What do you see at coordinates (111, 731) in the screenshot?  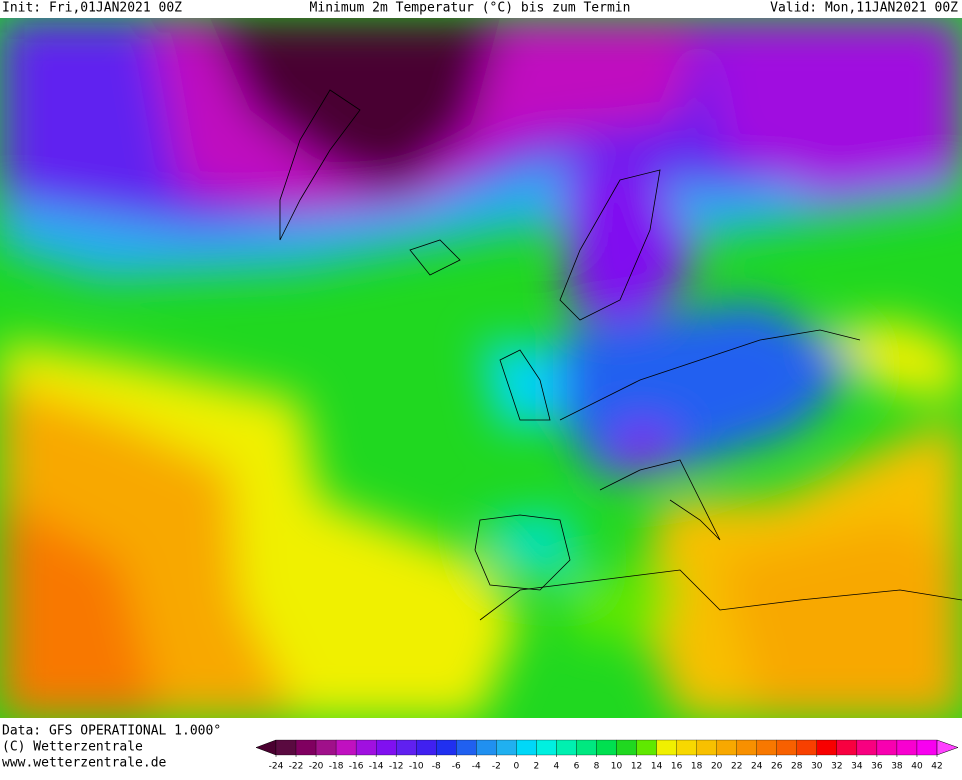 I see `data-source: Data: GFS OPERATIONAL 1.000°` at bounding box center [111, 731].